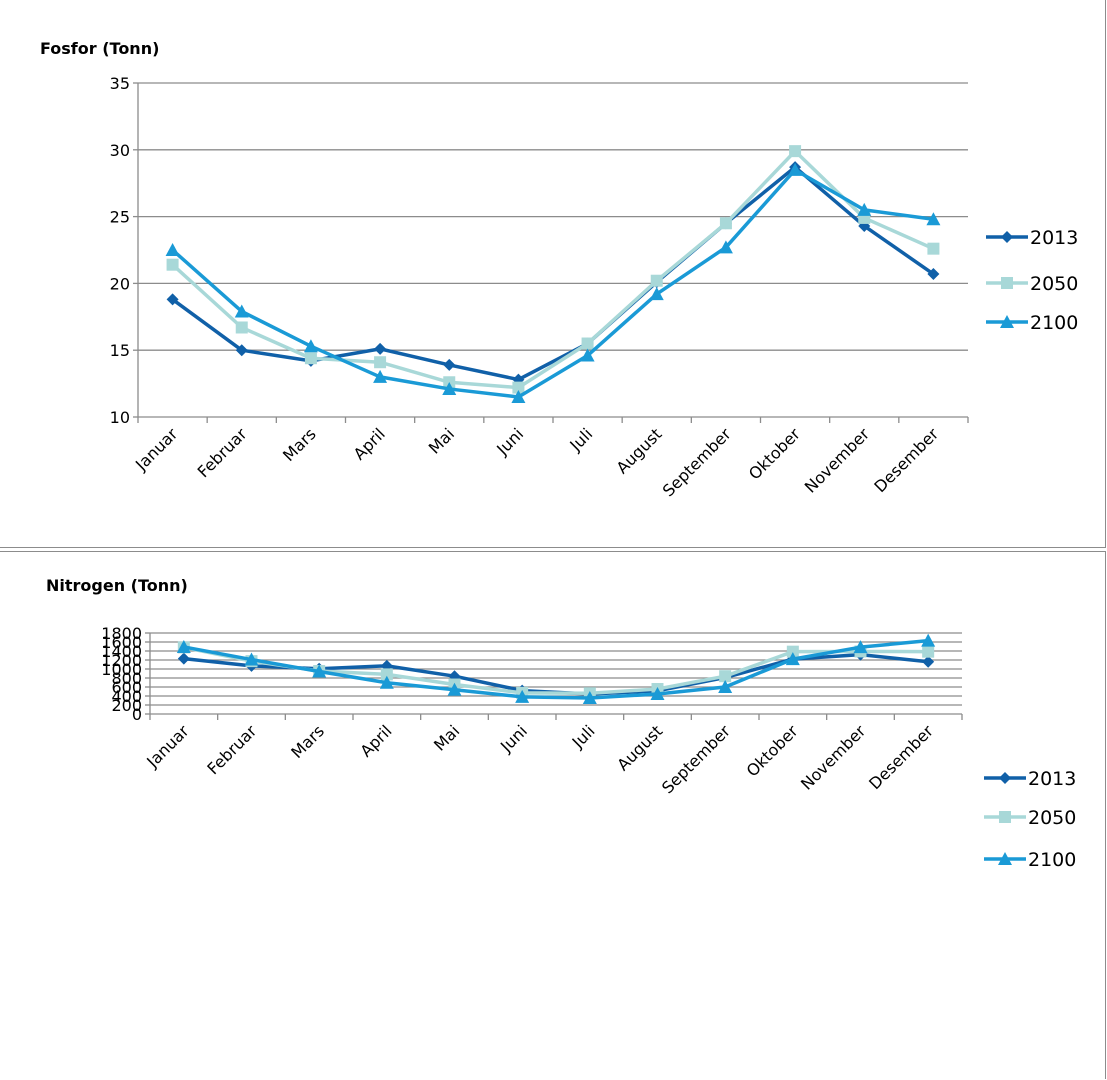 This screenshot has height=1080, width=1107. What do you see at coordinates (120, 350) in the screenshot?
I see `y-tick-label: 15` at bounding box center [120, 350].